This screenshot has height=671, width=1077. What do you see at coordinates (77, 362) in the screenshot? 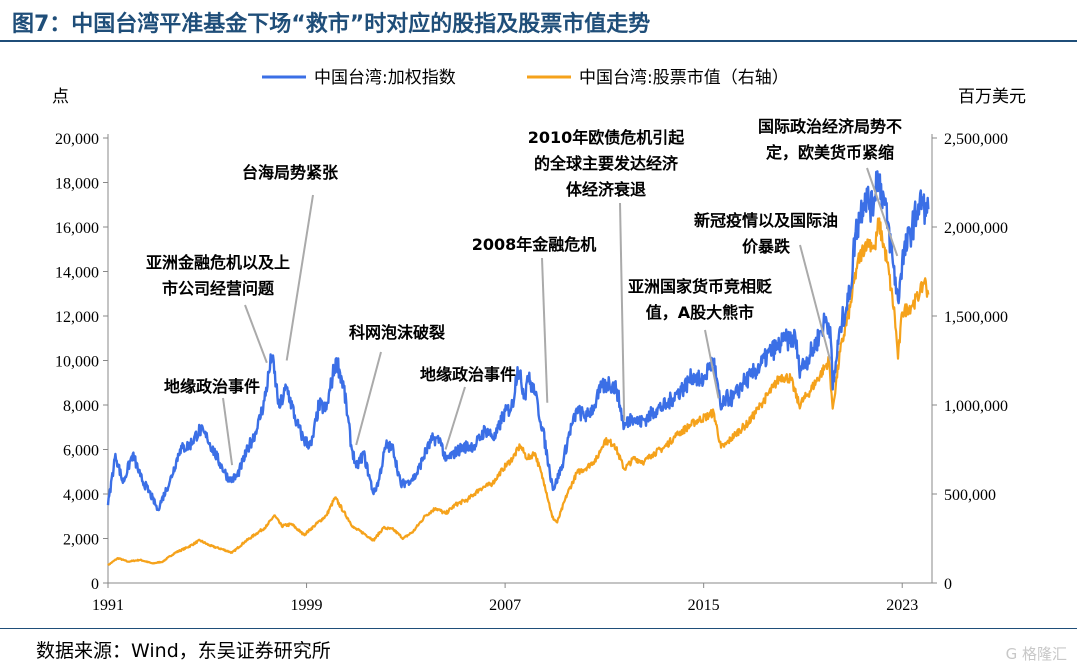
I see `left-tick-label: 10,000` at bounding box center [77, 362].